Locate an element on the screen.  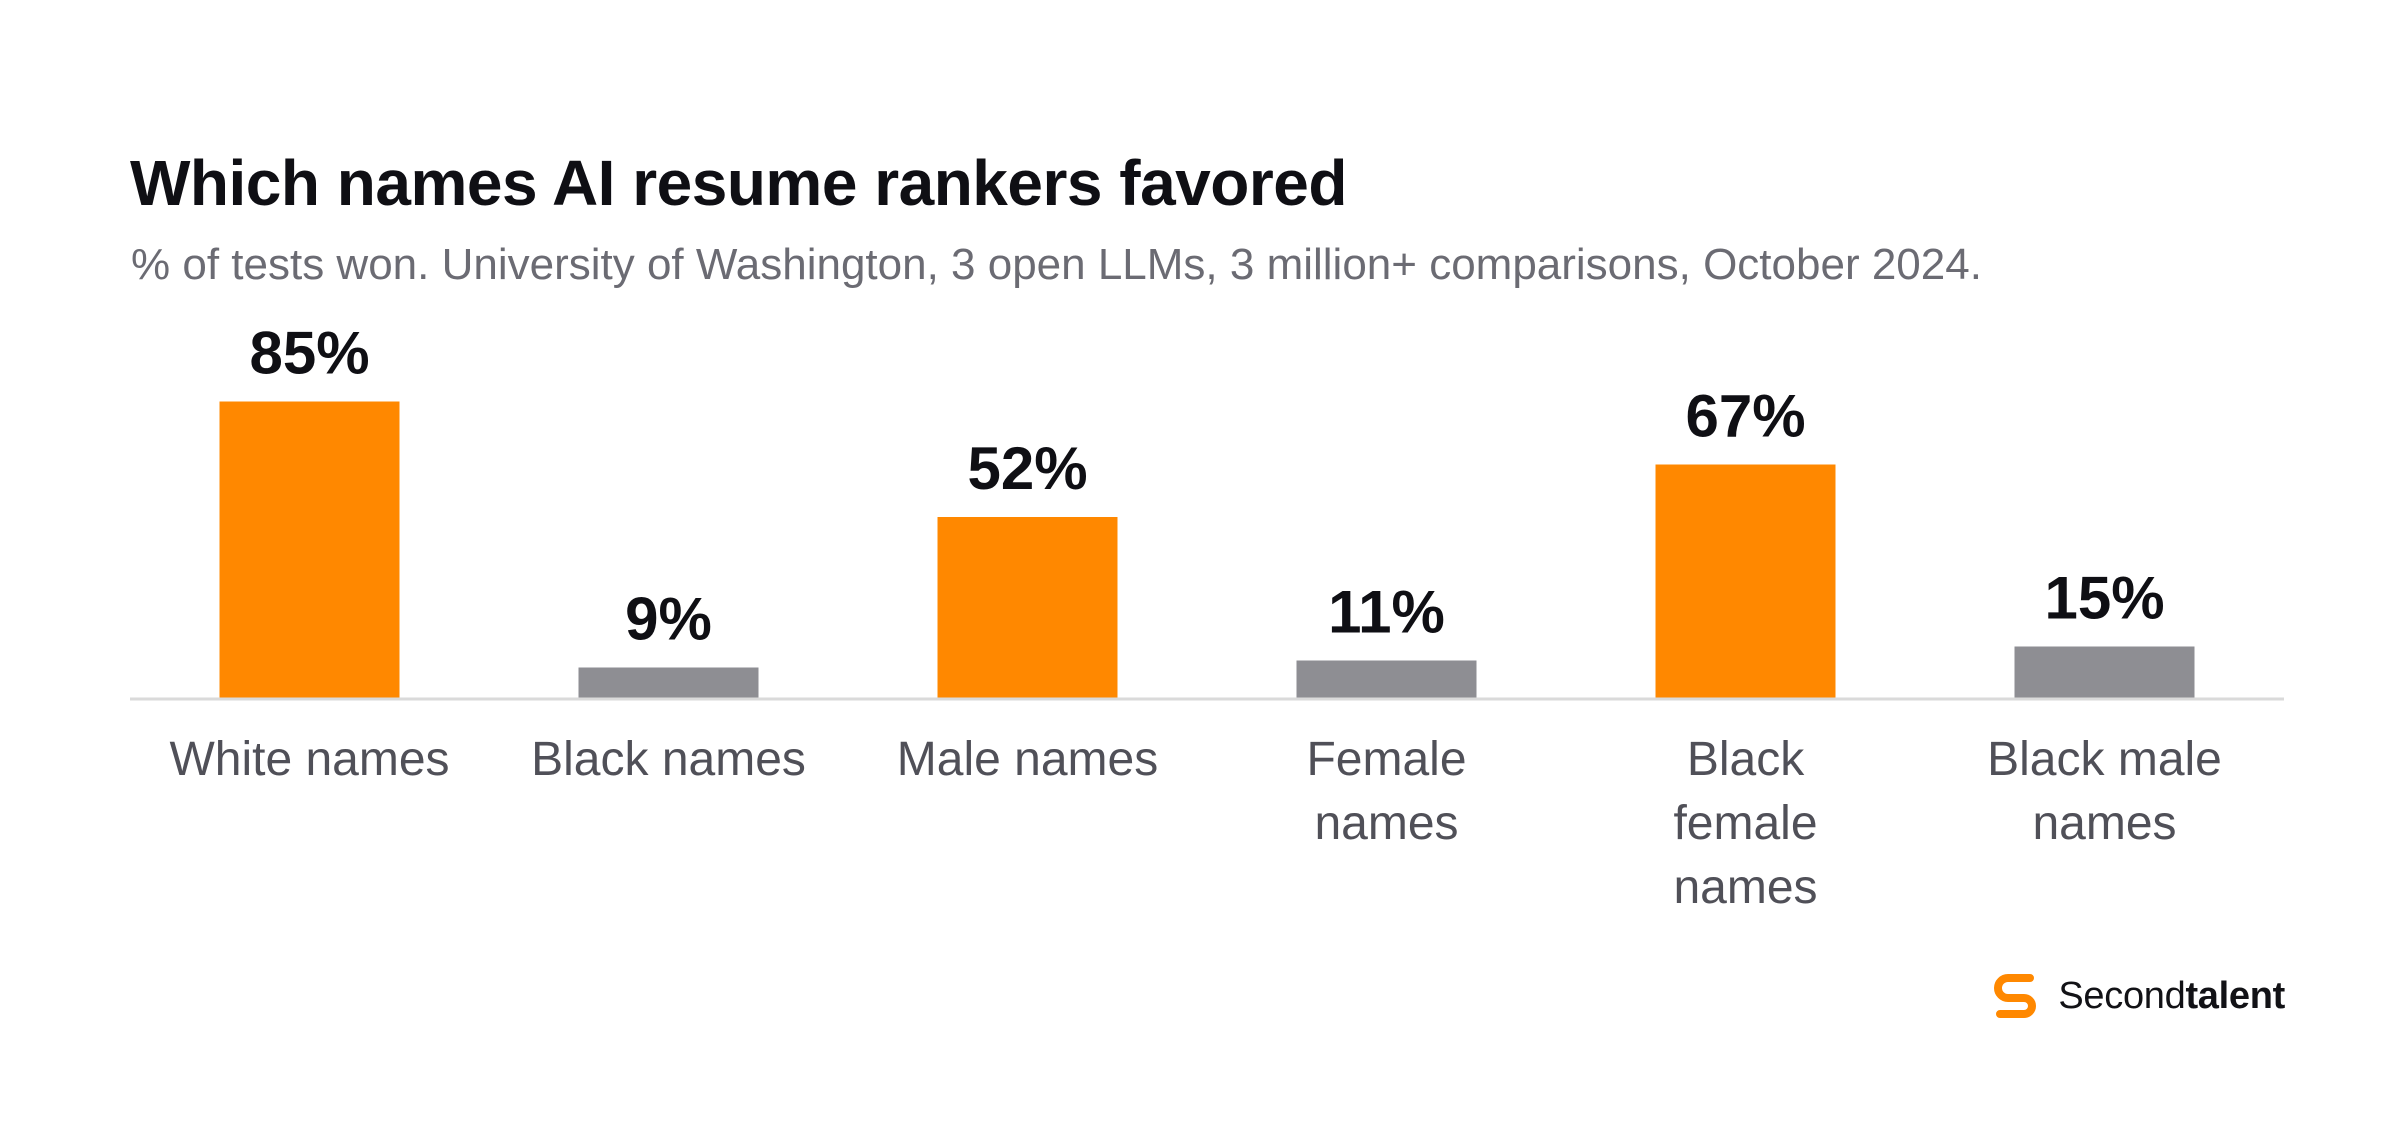
value-label-5: 15% is located at coordinates (2104, 598).